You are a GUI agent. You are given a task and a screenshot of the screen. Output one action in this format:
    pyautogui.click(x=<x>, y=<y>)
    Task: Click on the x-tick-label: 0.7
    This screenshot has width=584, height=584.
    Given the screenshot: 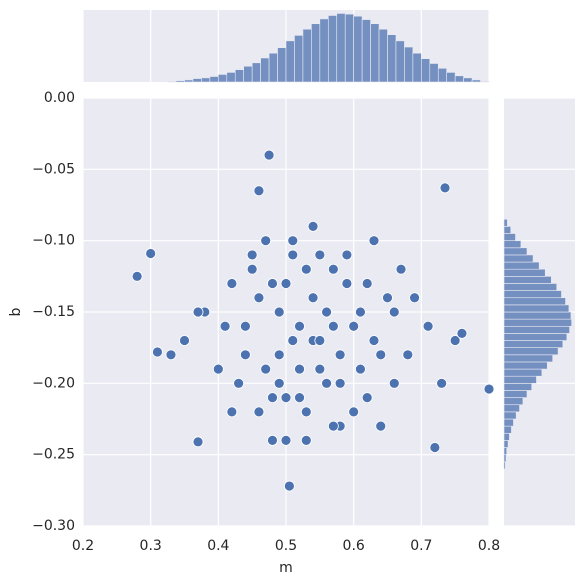 What is the action you would take?
    pyautogui.click(x=421, y=546)
    